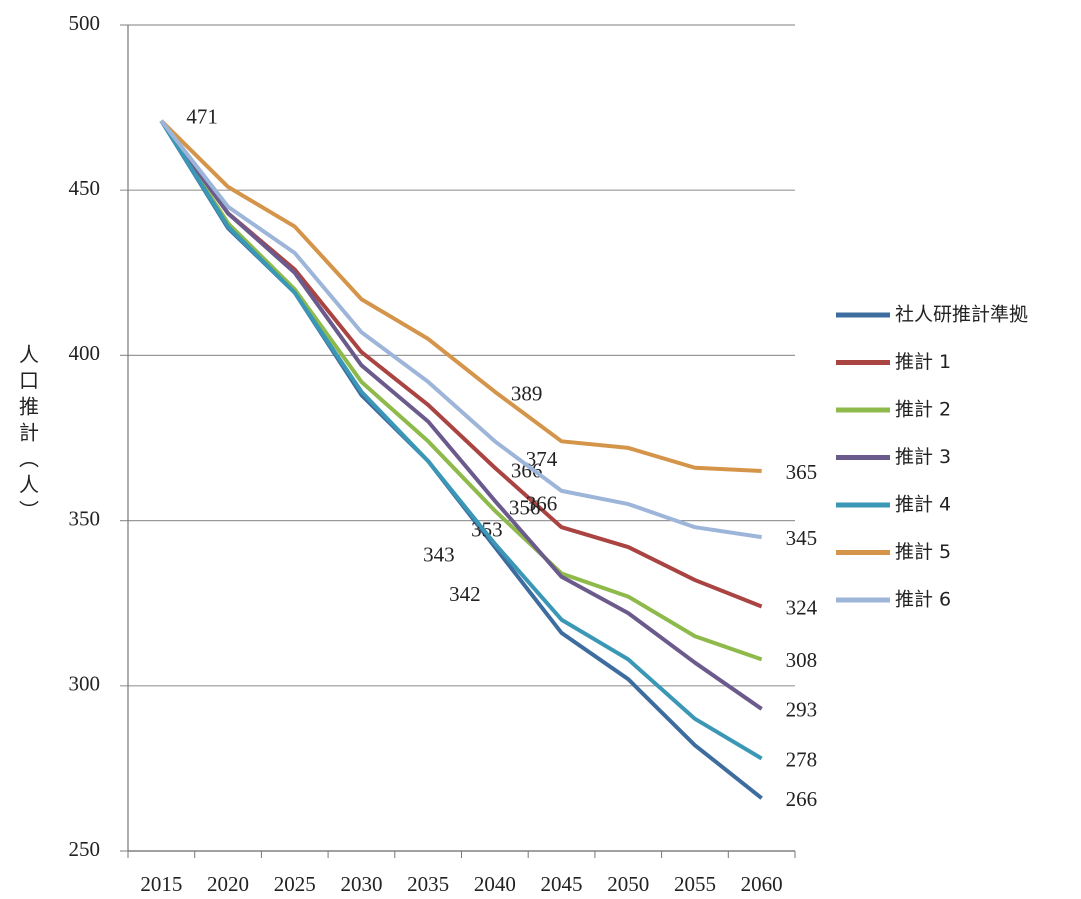 This screenshot has width=1081, height=899. What do you see at coordinates (923, 410) in the screenshot?
I see `legend-label: 推計 2` at bounding box center [923, 410].